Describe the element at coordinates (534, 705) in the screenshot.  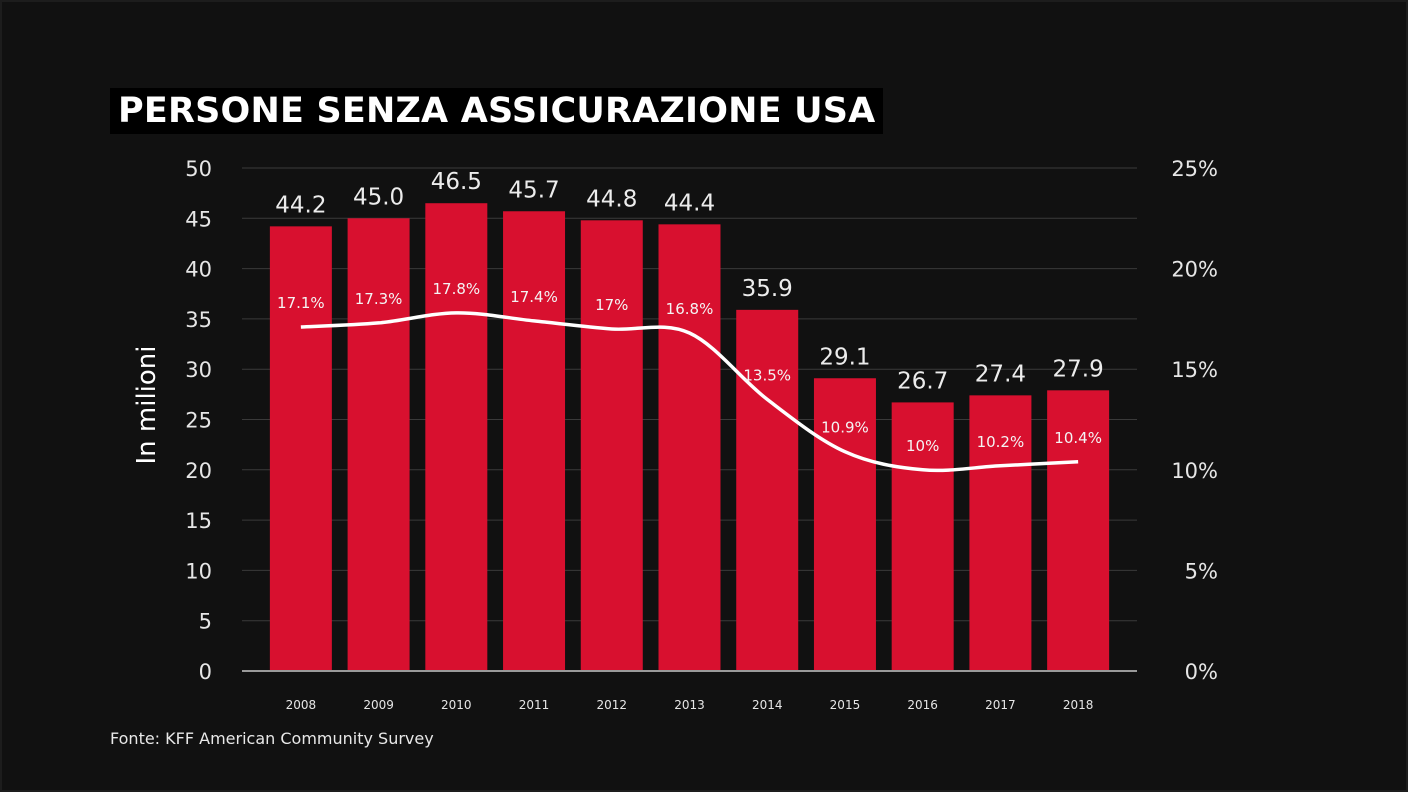
I see `x-tick-label: 2011` at that location.